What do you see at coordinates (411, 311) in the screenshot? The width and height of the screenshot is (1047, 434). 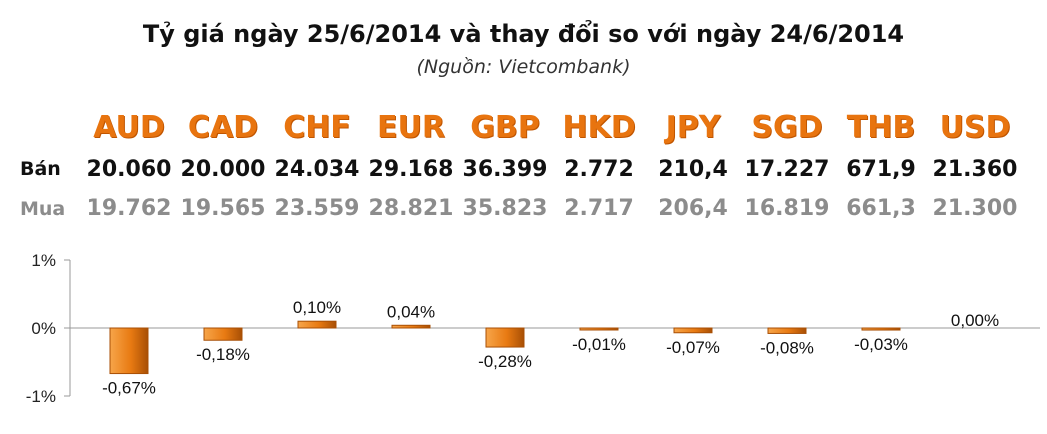 I see `data-label-eur: 0,04%` at bounding box center [411, 311].